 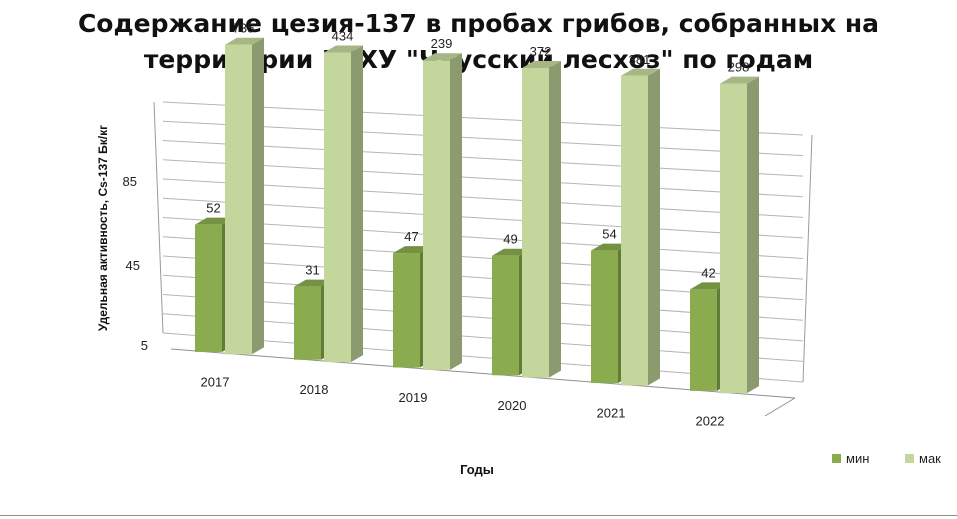 I want to click on bar-мин-2021, so click(x=604, y=317).